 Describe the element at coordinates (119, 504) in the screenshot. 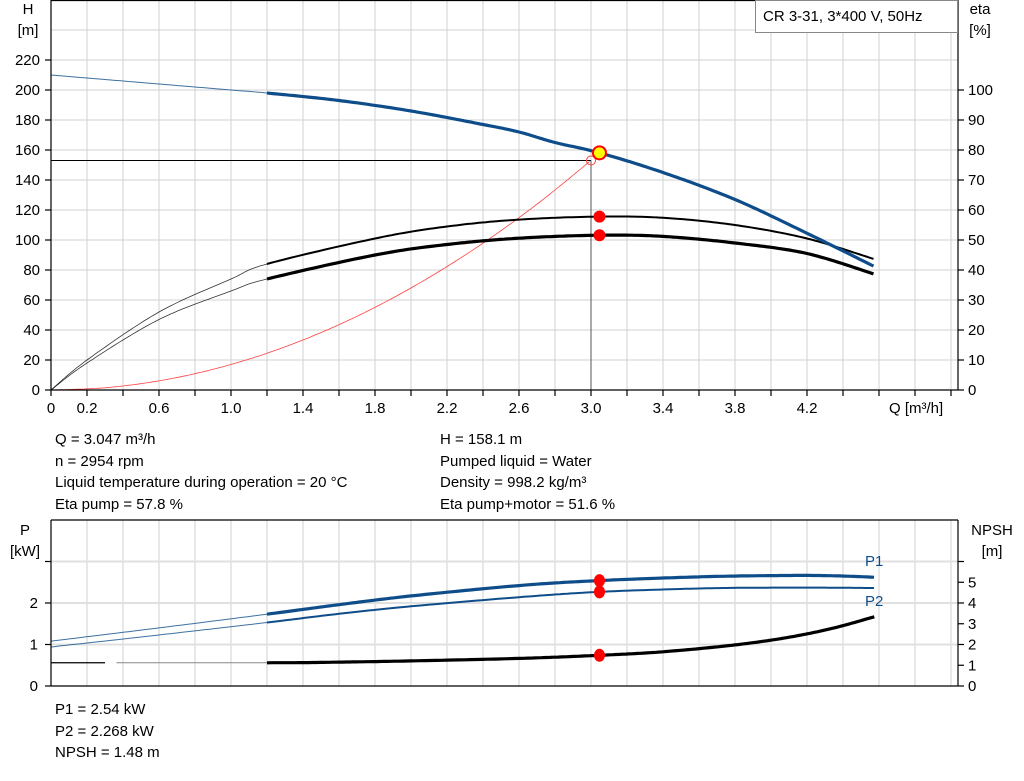

I see `eta-pump-result: Eta pump = 57.8 %` at that location.